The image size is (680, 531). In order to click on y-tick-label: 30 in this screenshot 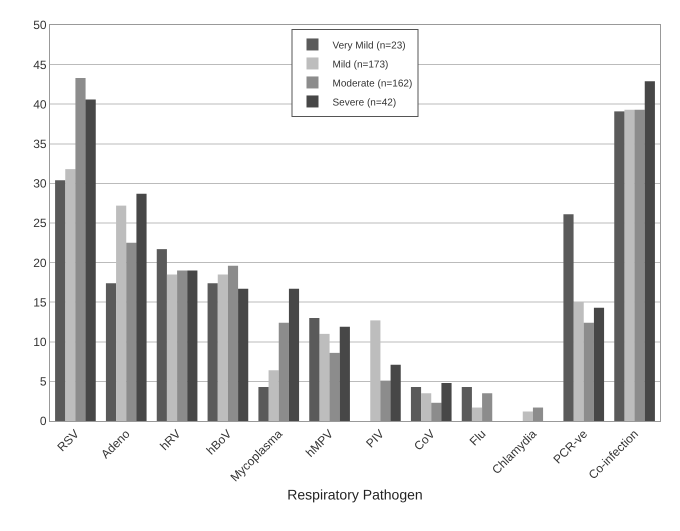, I will do `click(40, 183)`.